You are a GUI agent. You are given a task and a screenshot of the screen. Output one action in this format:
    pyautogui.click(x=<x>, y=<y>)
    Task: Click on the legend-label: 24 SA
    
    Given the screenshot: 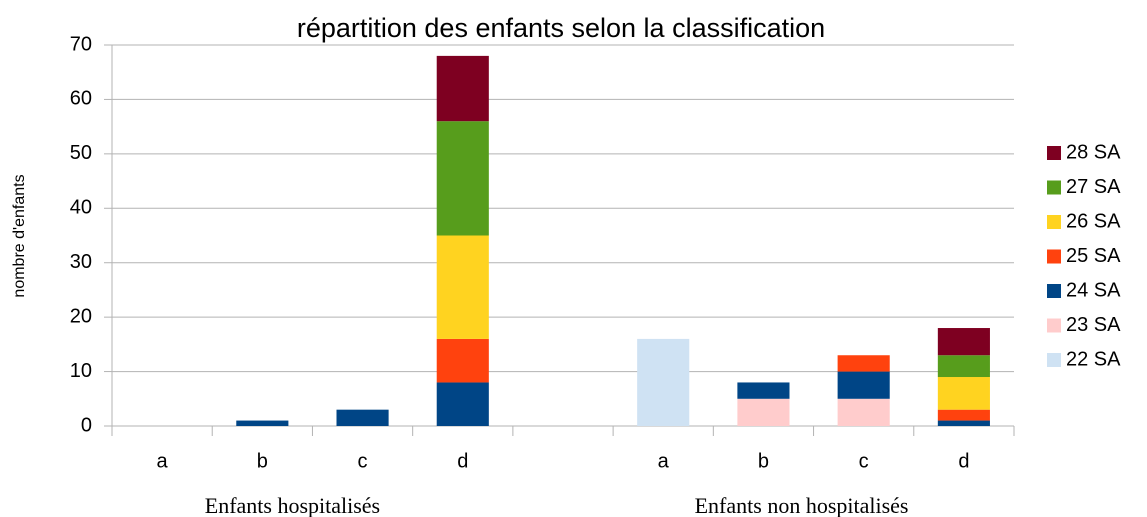 What is the action you would take?
    pyautogui.click(x=1093, y=290)
    